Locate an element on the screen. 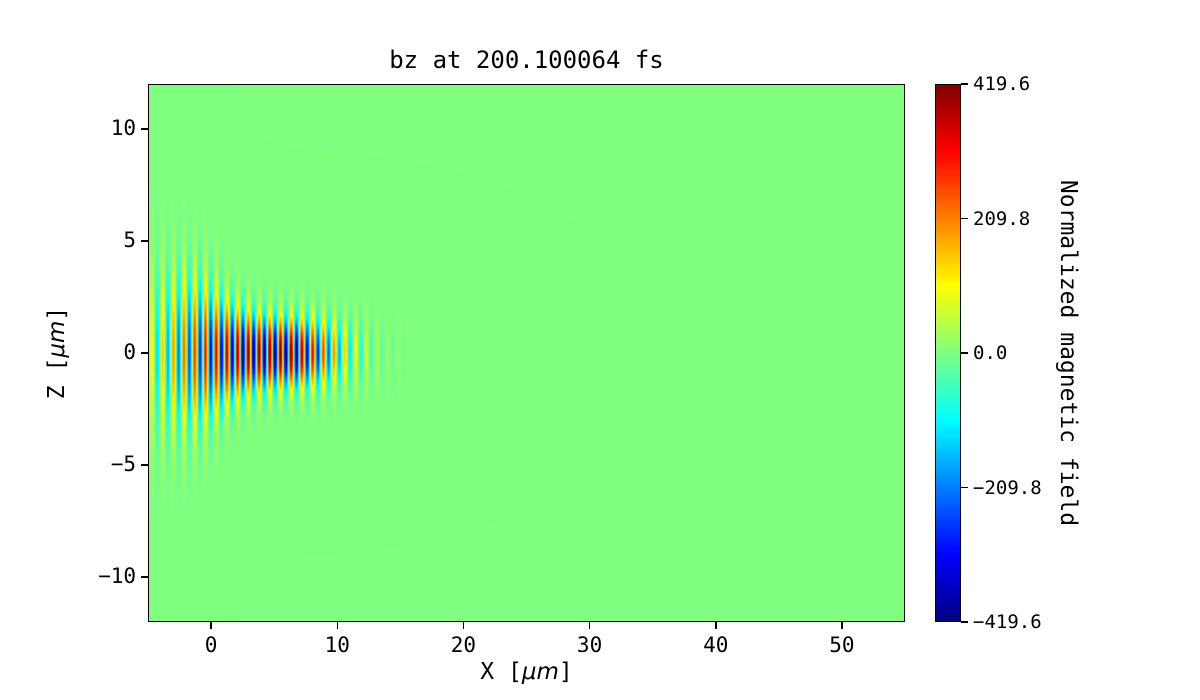  x-tick-label: 50 is located at coordinates (842, 645).